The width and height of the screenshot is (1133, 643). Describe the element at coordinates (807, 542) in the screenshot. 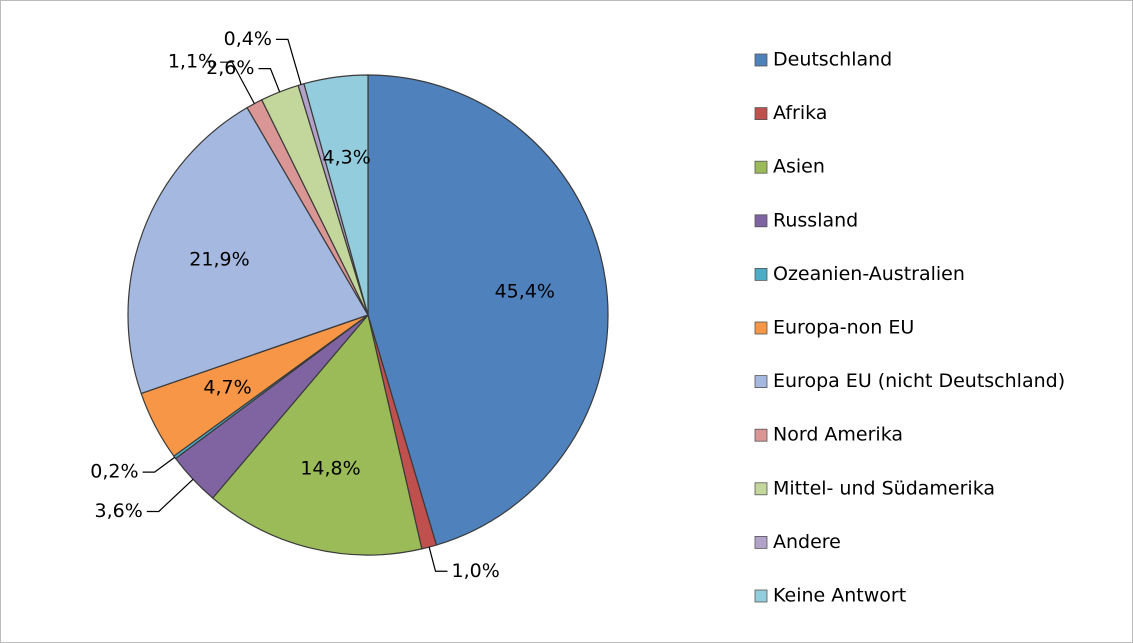

I see `legend-label: Andere` at that location.